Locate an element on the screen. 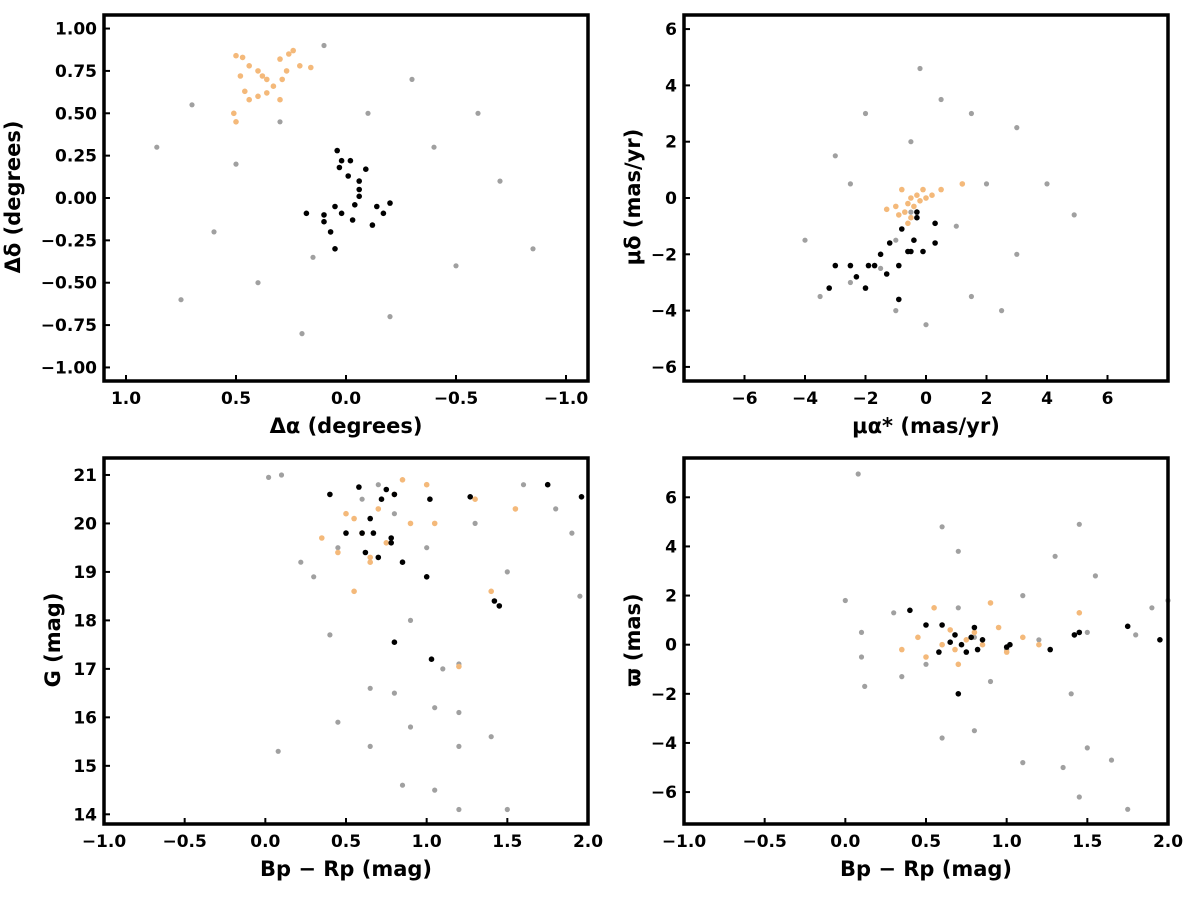 Image resolution: width=1200 pixels, height=900 pixels. y-tick-label: 18 is located at coordinates (85, 621).